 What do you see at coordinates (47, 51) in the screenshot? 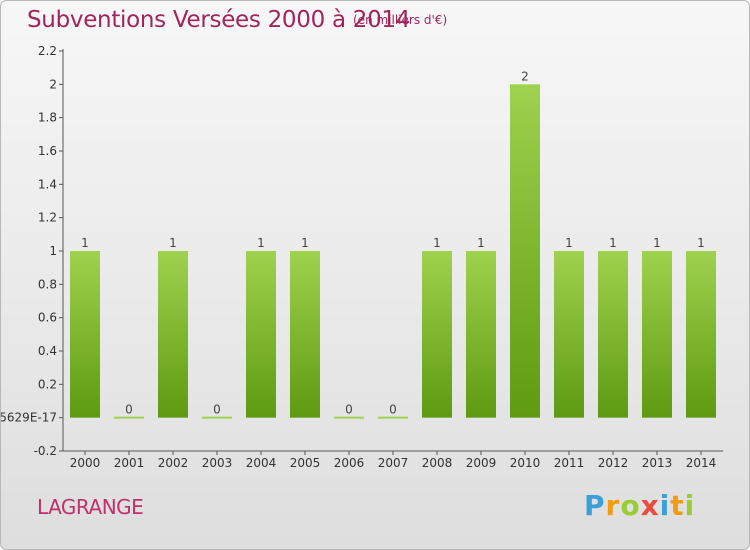
I see `y-tick-label: 2.2` at bounding box center [47, 51].